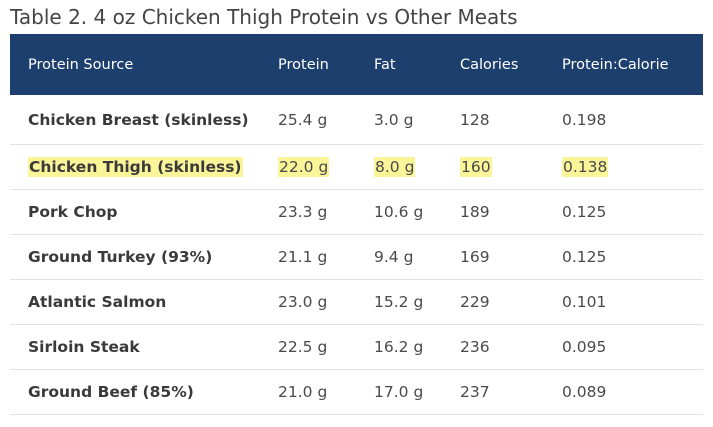  Describe the element at coordinates (97, 302) in the screenshot. I see `cell-text: Atlantic Salmon` at that location.